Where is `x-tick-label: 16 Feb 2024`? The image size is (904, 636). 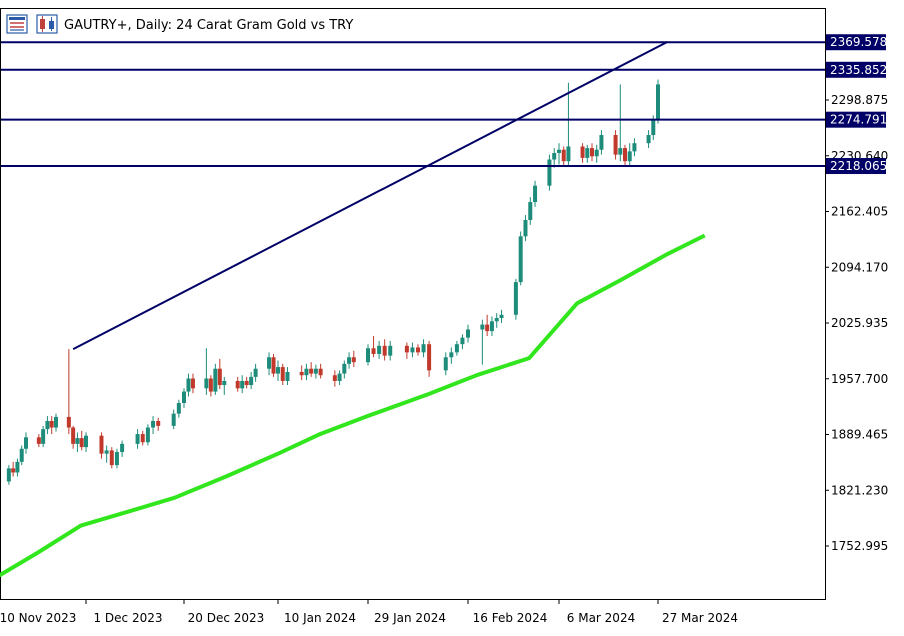 x-tick-label: 16 Feb 2024 is located at coordinates (510, 618).